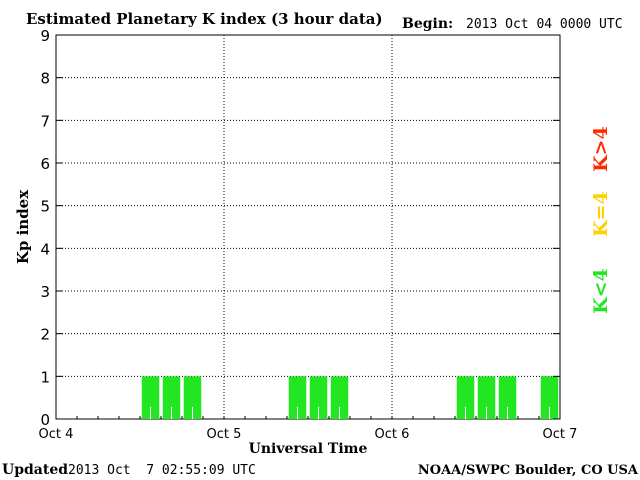  I want to click on legend-k-greater-4: K>4, so click(601, 149).